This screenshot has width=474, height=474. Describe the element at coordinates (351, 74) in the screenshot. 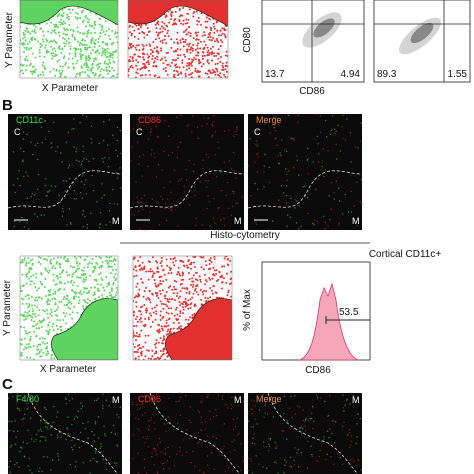

I see `quadrant-value: 4.94` at that location.